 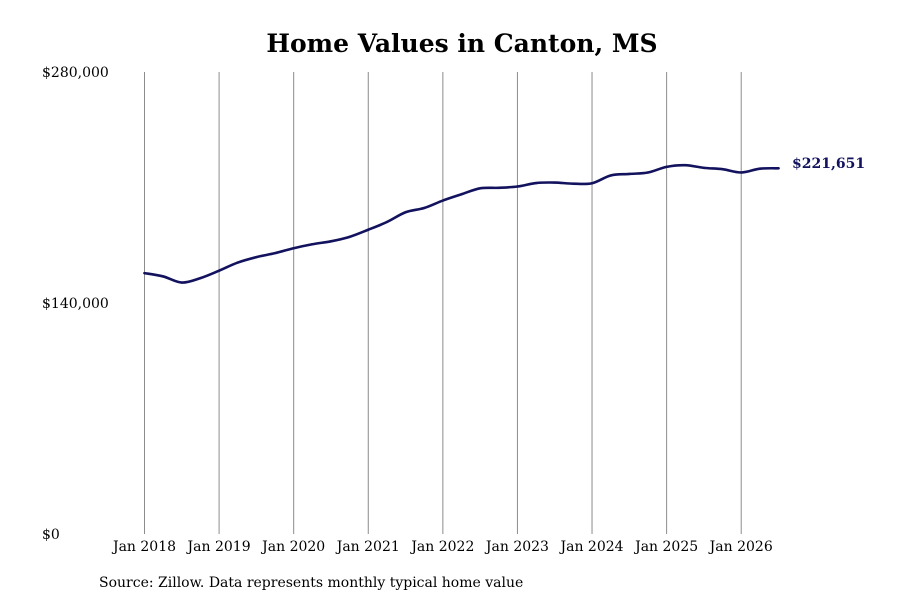 I want to click on x-tick-label: Jan 2022, so click(x=441, y=547).